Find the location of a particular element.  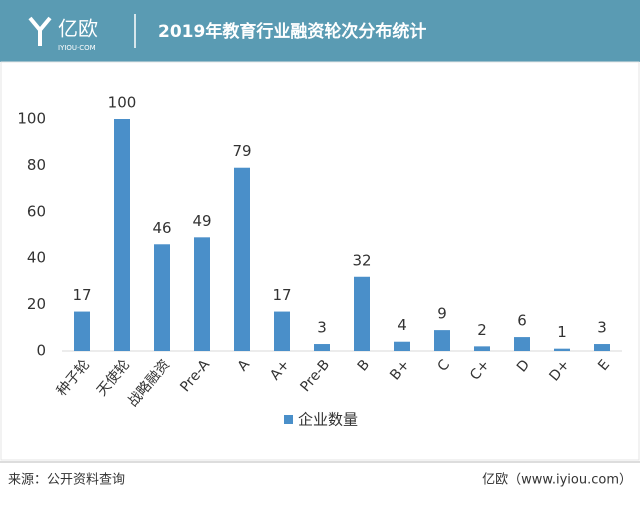

x-tick-label: 战略融资 is located at coordinates (149, 383).